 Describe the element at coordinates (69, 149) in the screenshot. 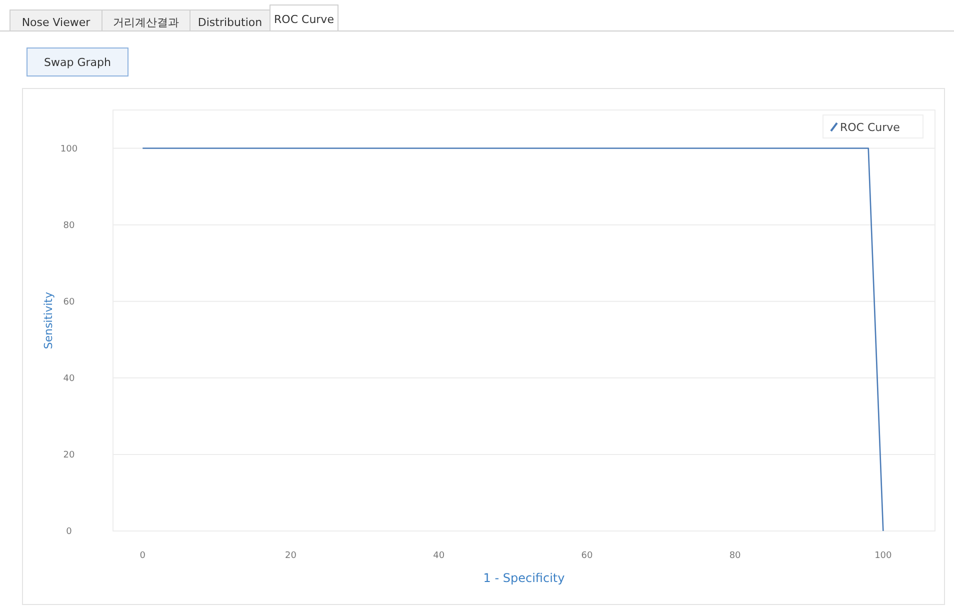

I see `y-tick-label: 100` at that location.